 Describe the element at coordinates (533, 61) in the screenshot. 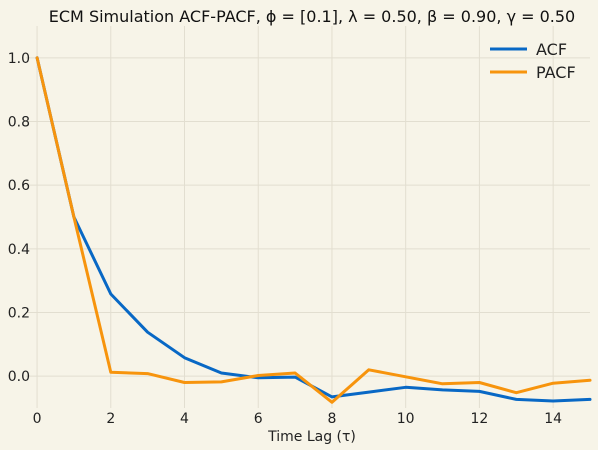

I see `legend: ACF PACF` at that location.